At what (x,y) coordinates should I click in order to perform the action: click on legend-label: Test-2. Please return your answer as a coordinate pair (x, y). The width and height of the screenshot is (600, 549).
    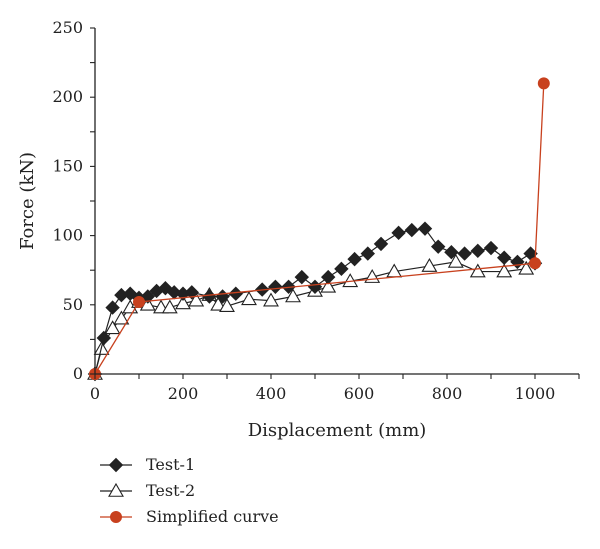
    Looking at the image, I should click on (170, 490).